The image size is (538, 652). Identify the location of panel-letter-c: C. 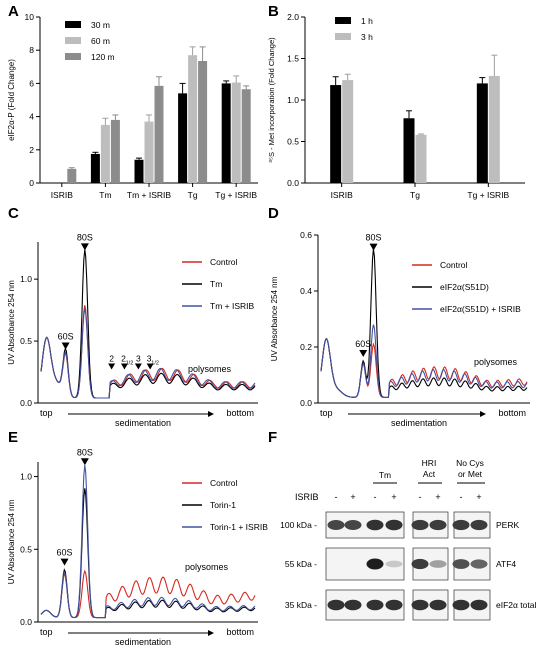
(13, 213).